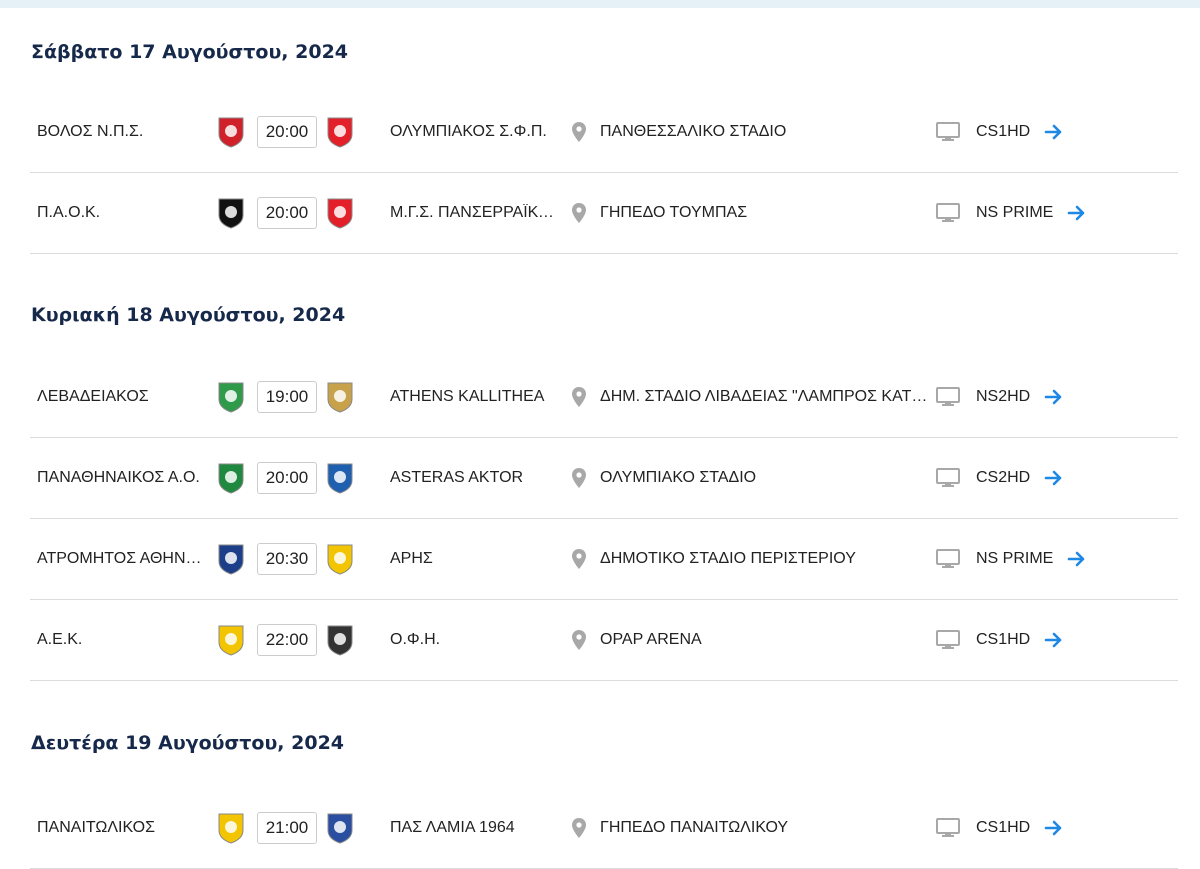 This screenshot has height=869, width=1200. What do you see at coordinates (118, 477) in the screenshot?
I see `home-team: ΠΑΝΑΘΗΝΑΙΚΟΣ Α.Ο.` at bounding box center [118, 477].